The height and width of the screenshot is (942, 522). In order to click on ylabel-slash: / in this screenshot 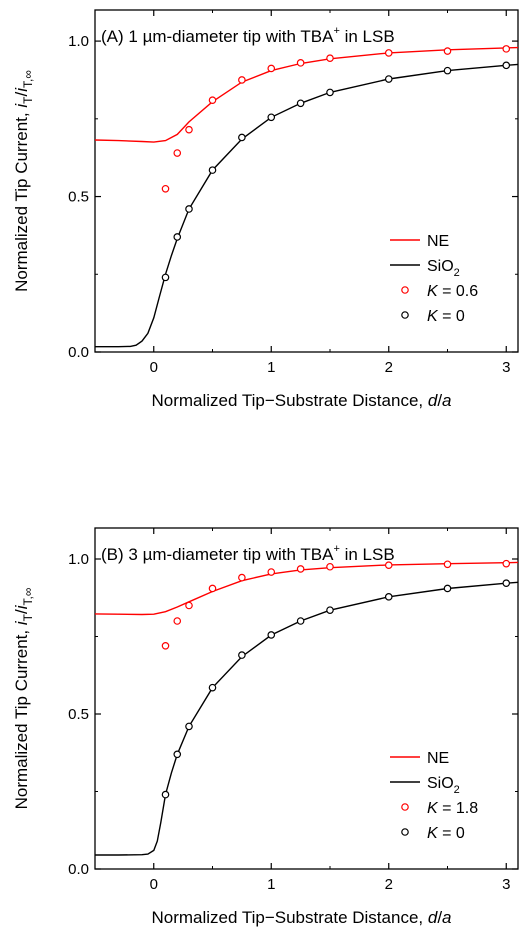, I will do `click(21, 611)`.